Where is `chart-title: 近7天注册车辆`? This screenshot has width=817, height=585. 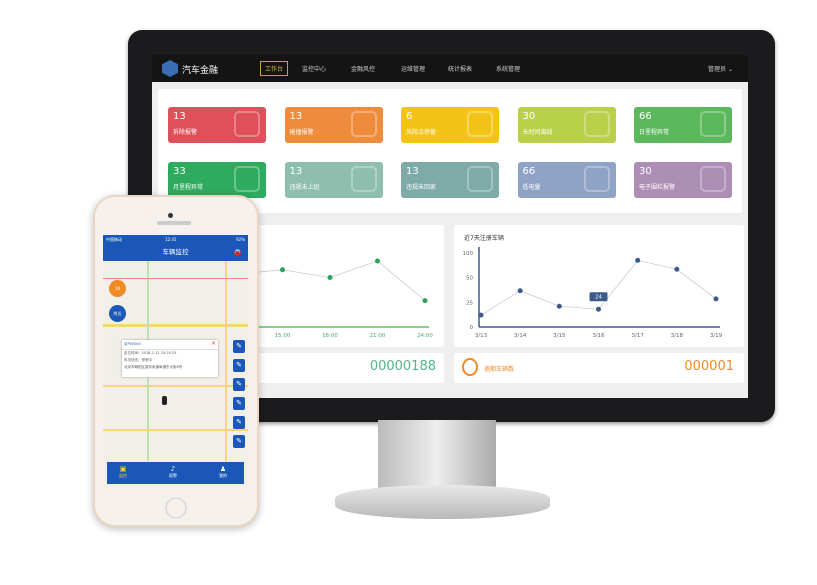
chart-title: 近7天注册车辆 is located at coordinates (484, 238).